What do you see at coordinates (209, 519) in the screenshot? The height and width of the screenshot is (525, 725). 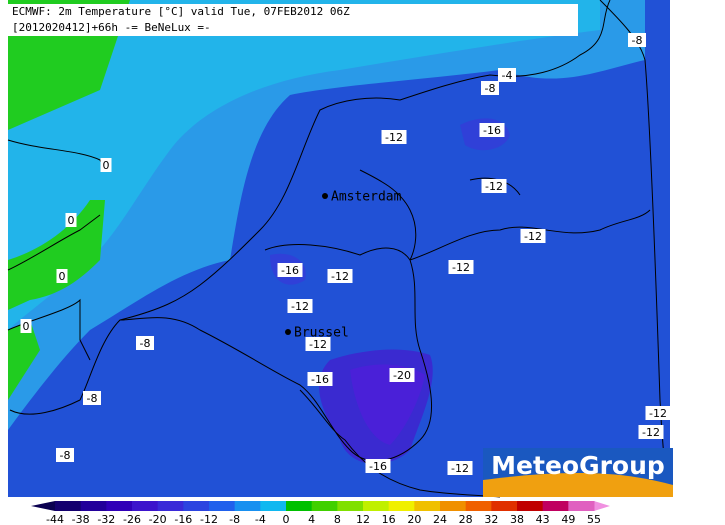 I see `colorbar-tick-label: -12` at bounding box center [209, 519].